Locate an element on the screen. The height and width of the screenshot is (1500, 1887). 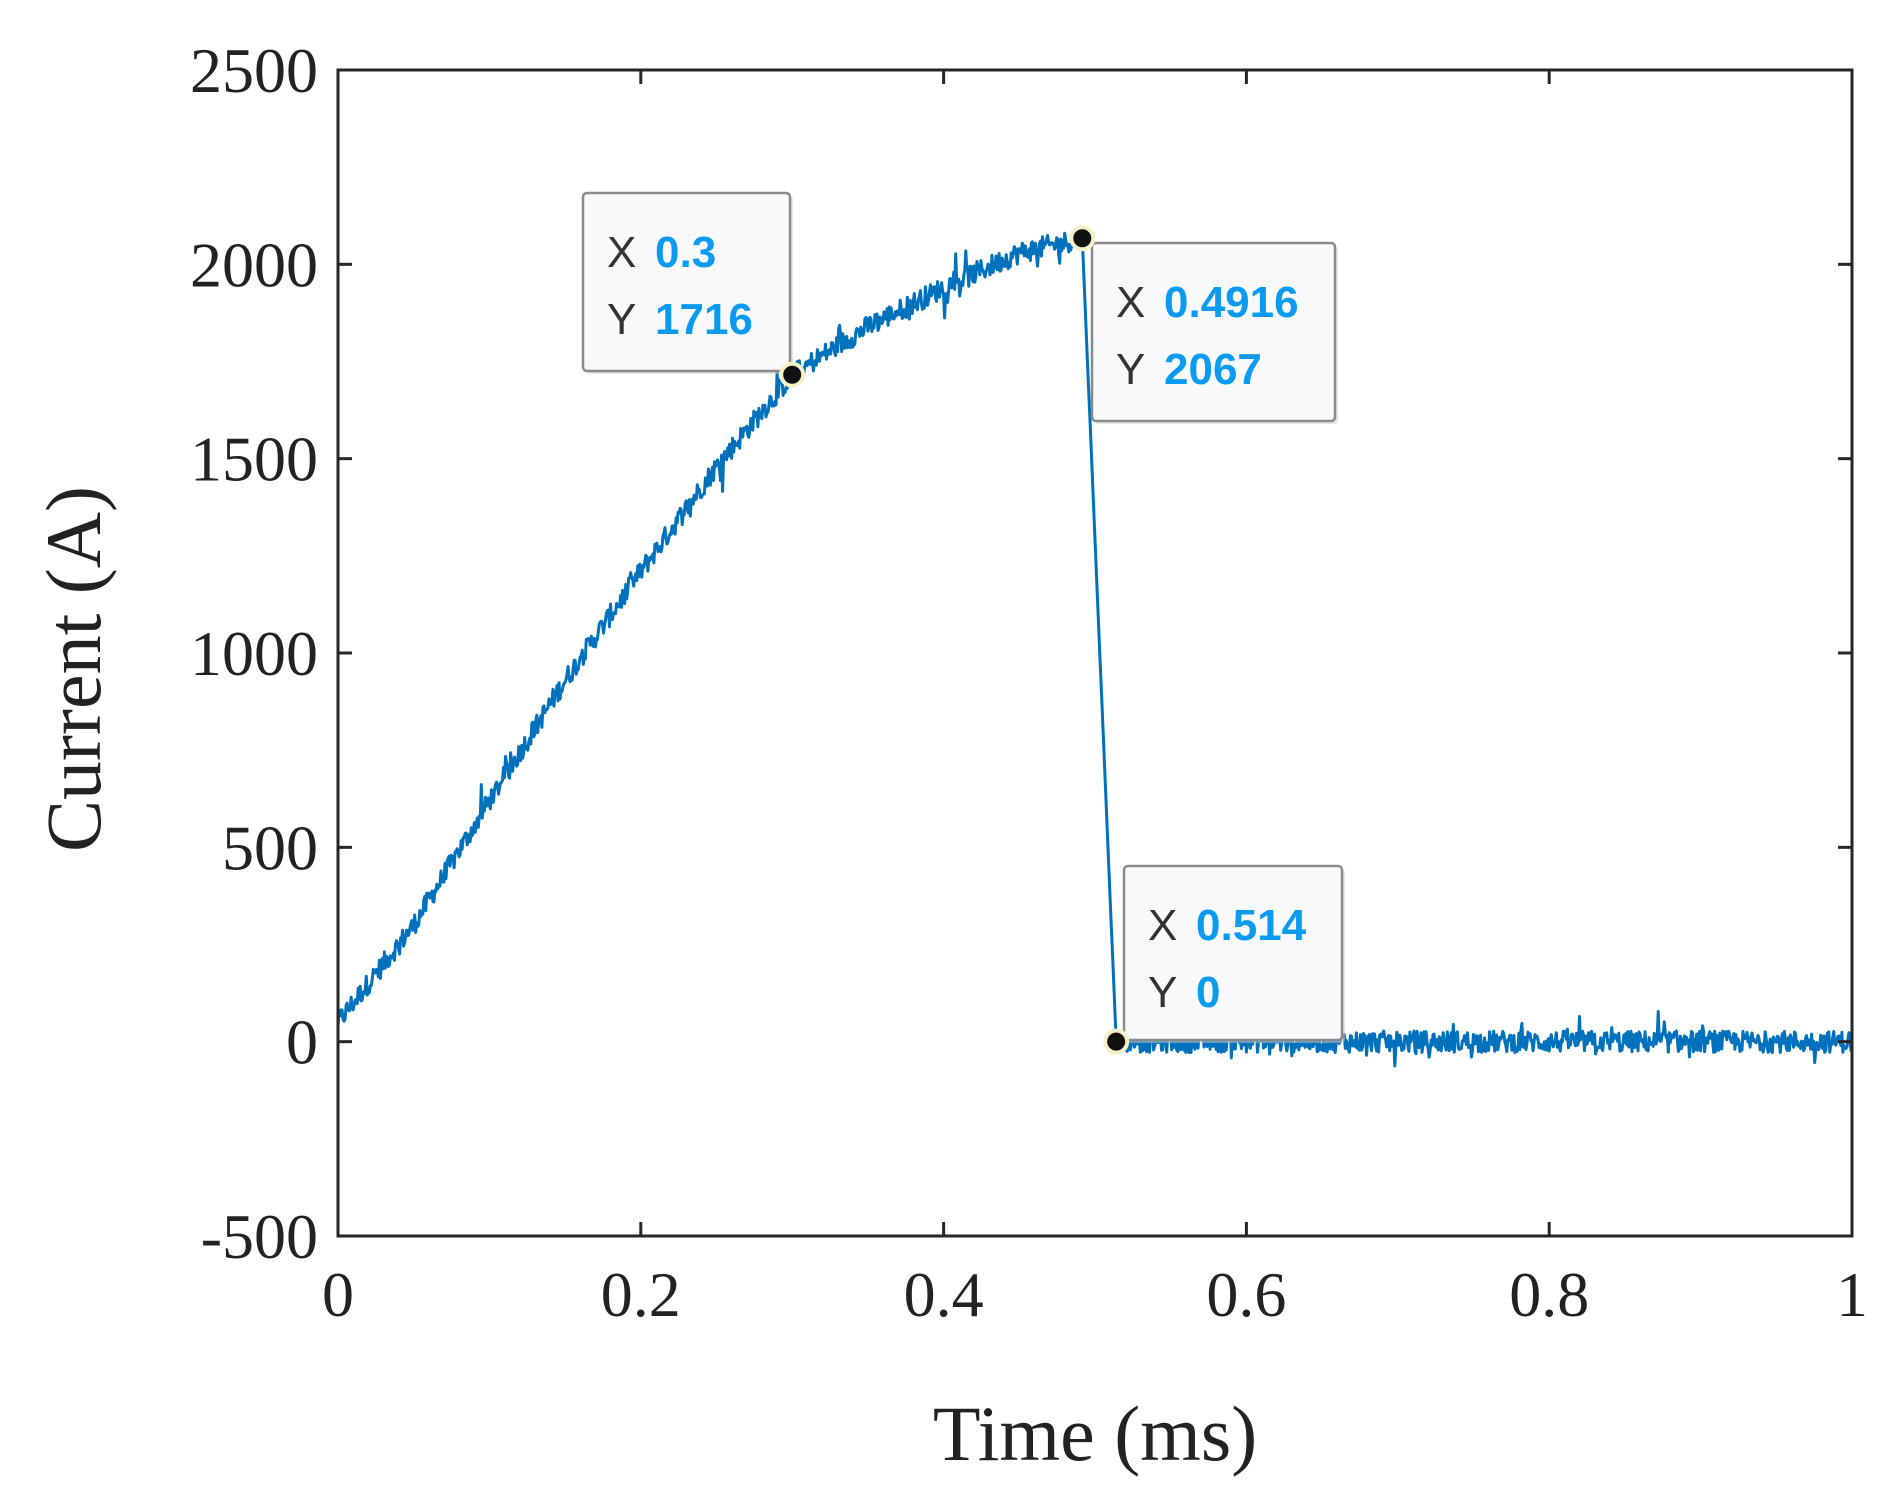
y-tick-label: 0 is located at coordinates (302, 1042).